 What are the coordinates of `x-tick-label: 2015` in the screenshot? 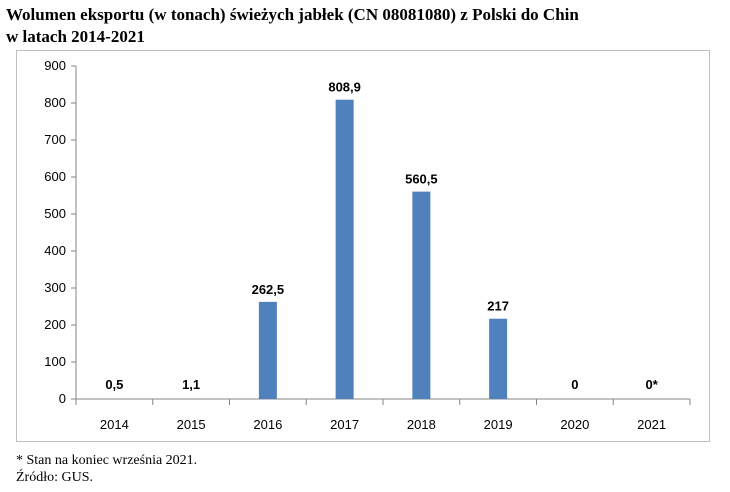 It's located at (191, 424).